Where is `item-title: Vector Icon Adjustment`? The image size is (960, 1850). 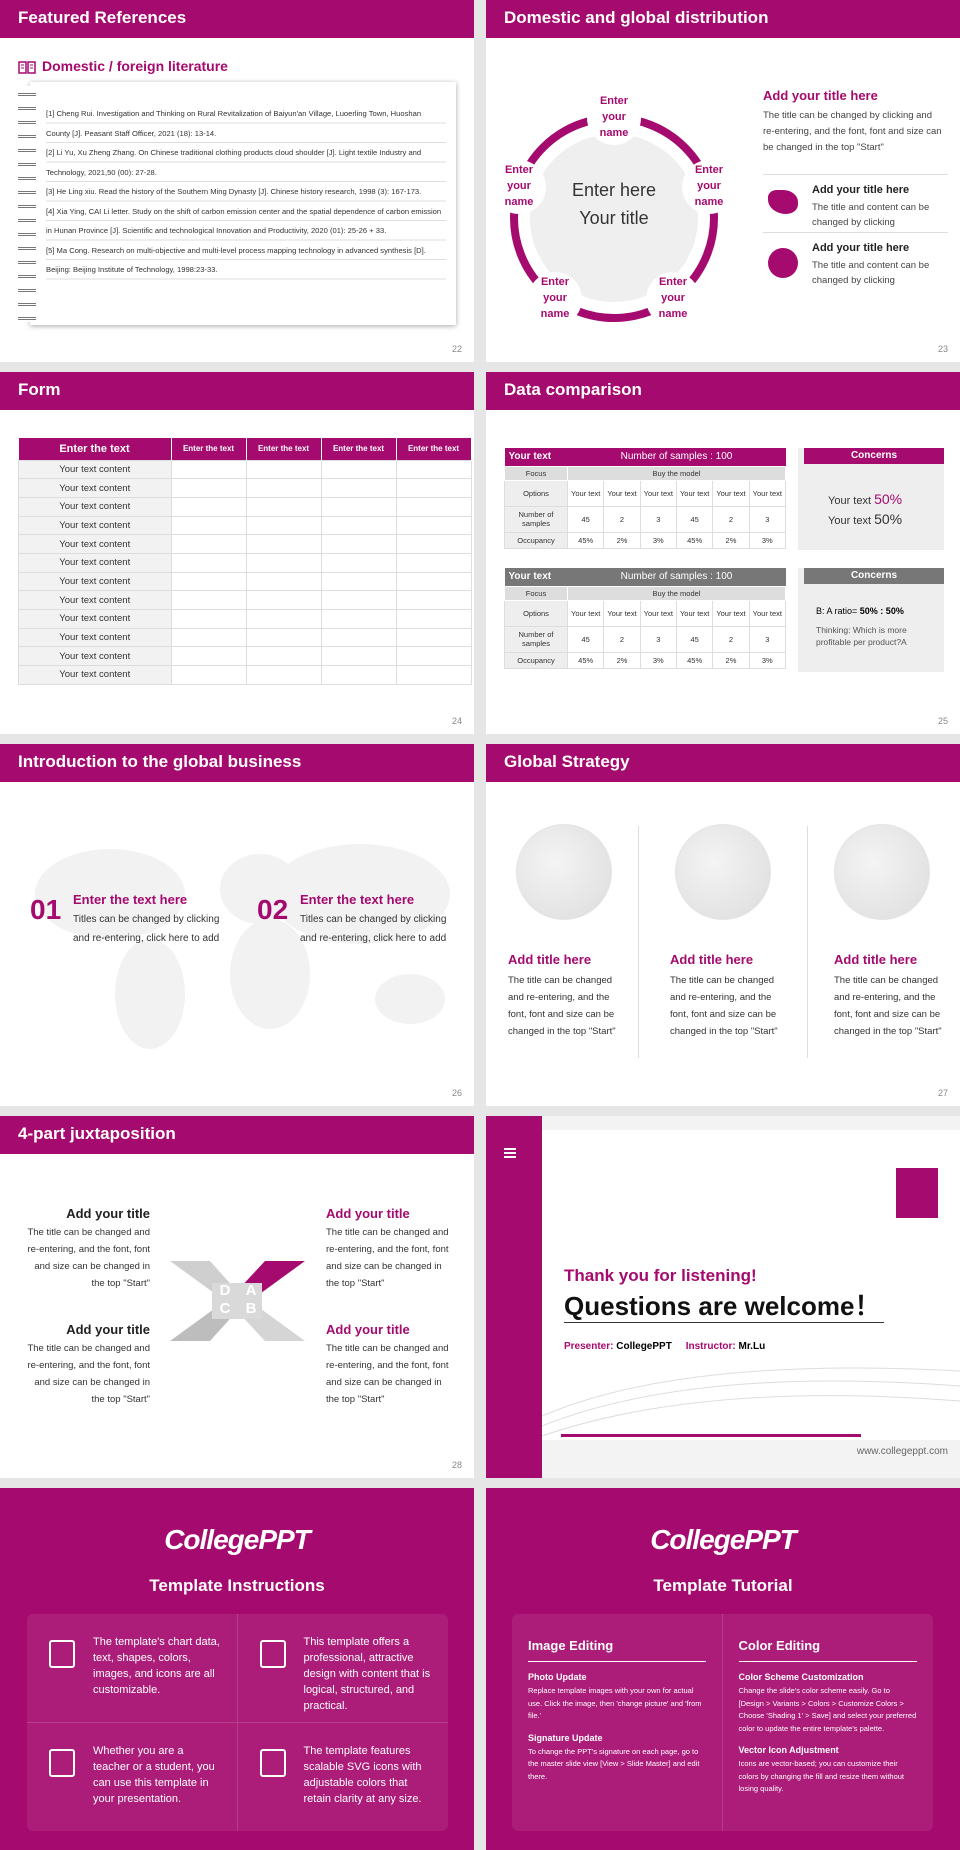
item-title: Vector Icon Adjustment is located at coordinates (788, 1750).